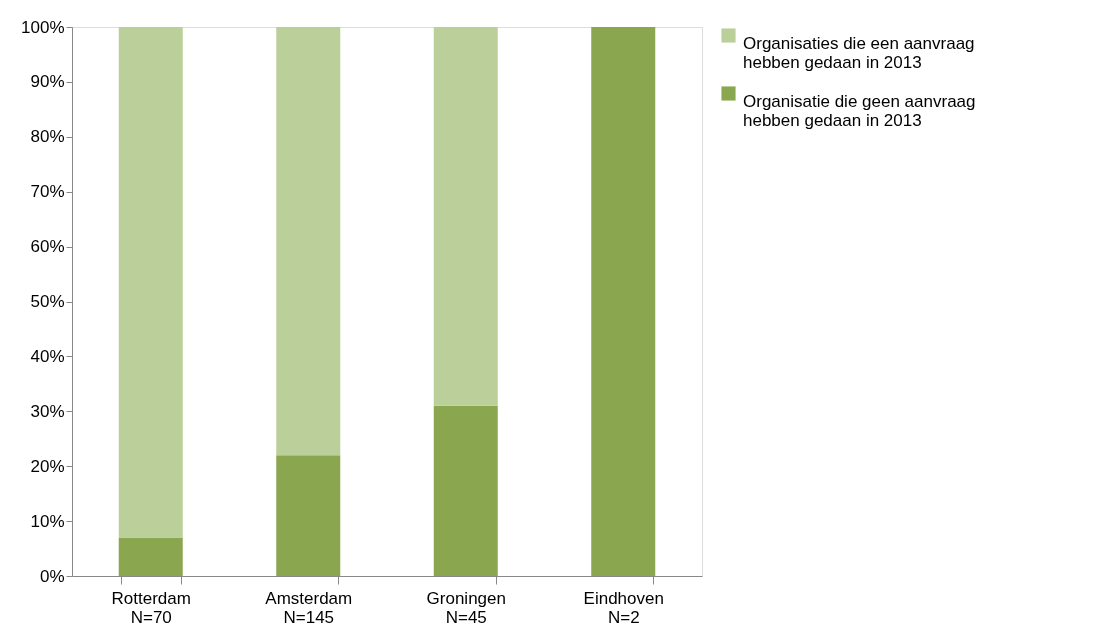  I want to click on y-tick-label: 30%, so click(47, 411).